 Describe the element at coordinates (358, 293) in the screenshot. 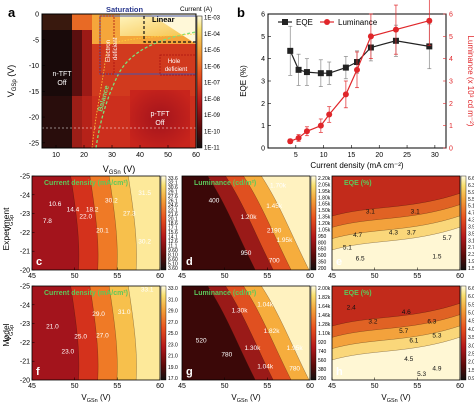

I see `panel-h-title: EQE (%)` at that location.